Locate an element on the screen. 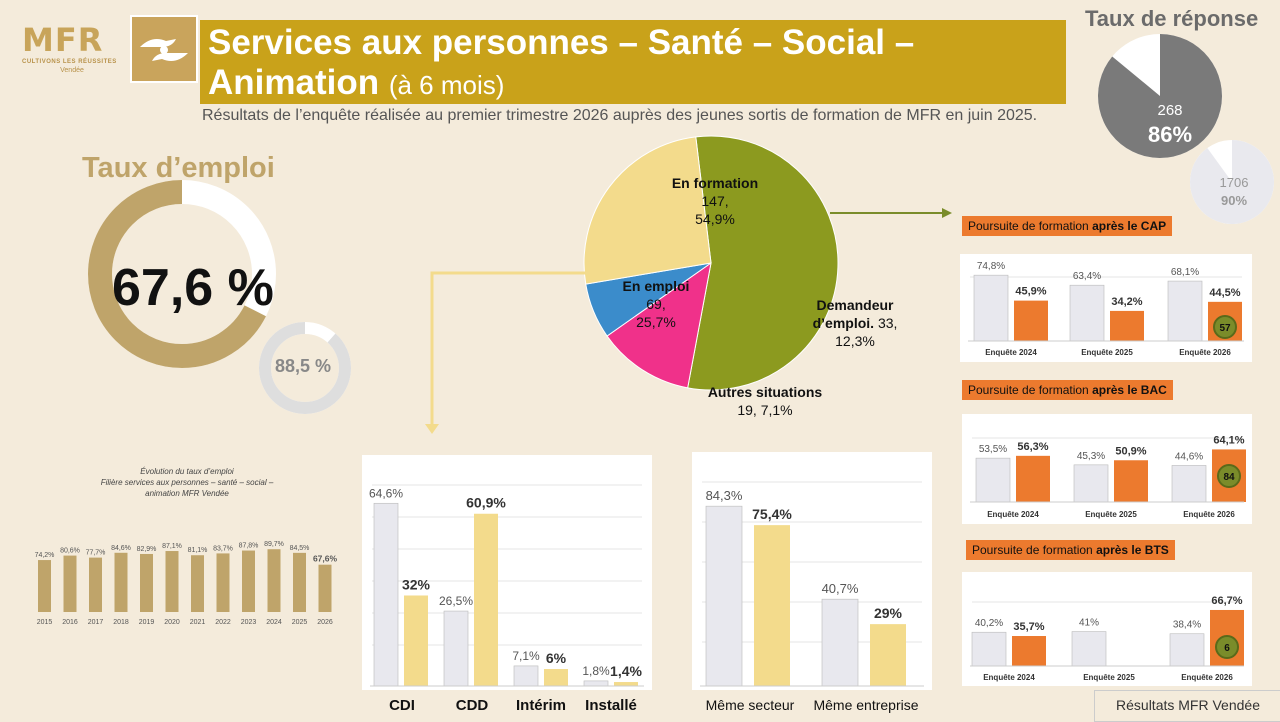 Image resolution: width=1280 pixels, height=722 pixels. pie-label-demandeur: Demandeur d’emploi. 33, 12,3% is located at coordinates (855, 323).